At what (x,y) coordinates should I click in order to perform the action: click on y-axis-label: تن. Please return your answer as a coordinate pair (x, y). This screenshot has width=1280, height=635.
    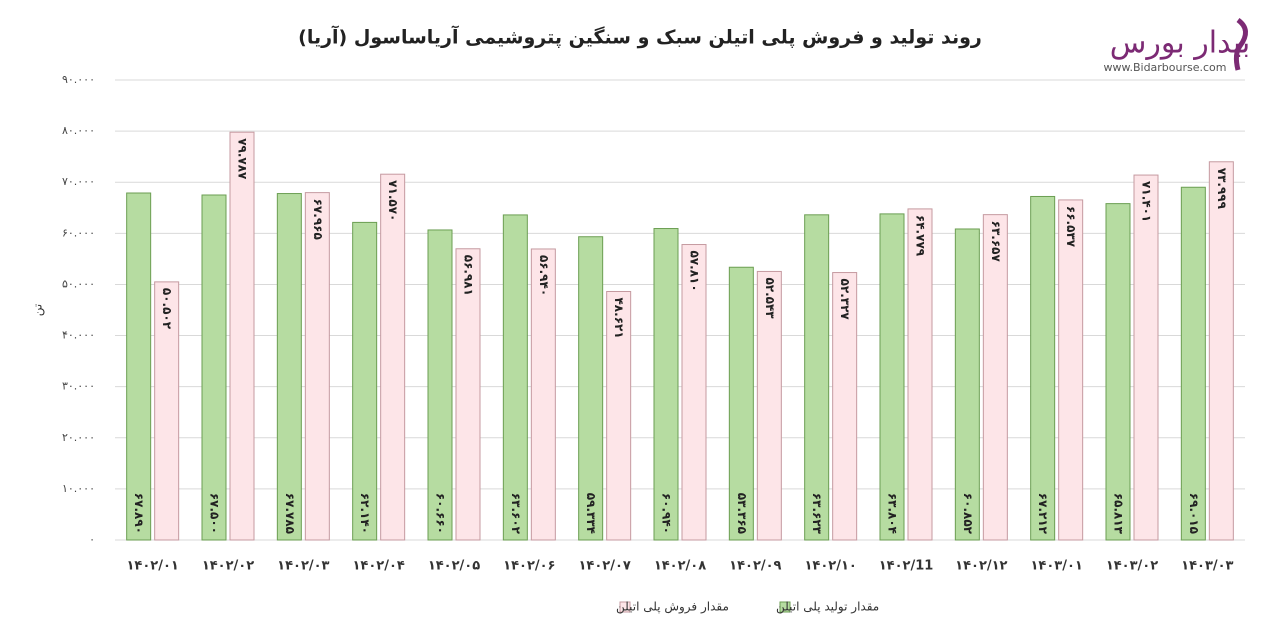
    Looking at the image, I should click on (38, 310).